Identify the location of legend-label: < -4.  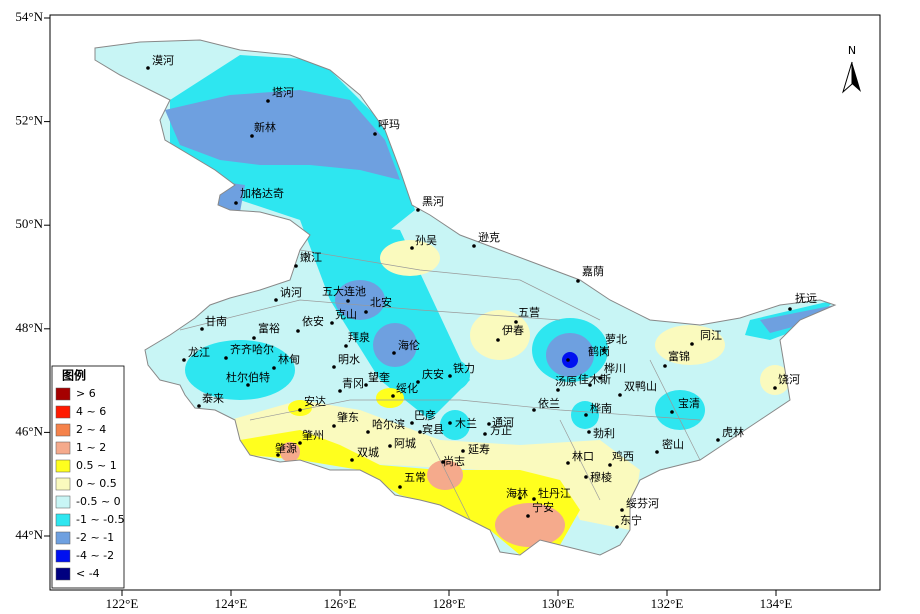
(88, 573).